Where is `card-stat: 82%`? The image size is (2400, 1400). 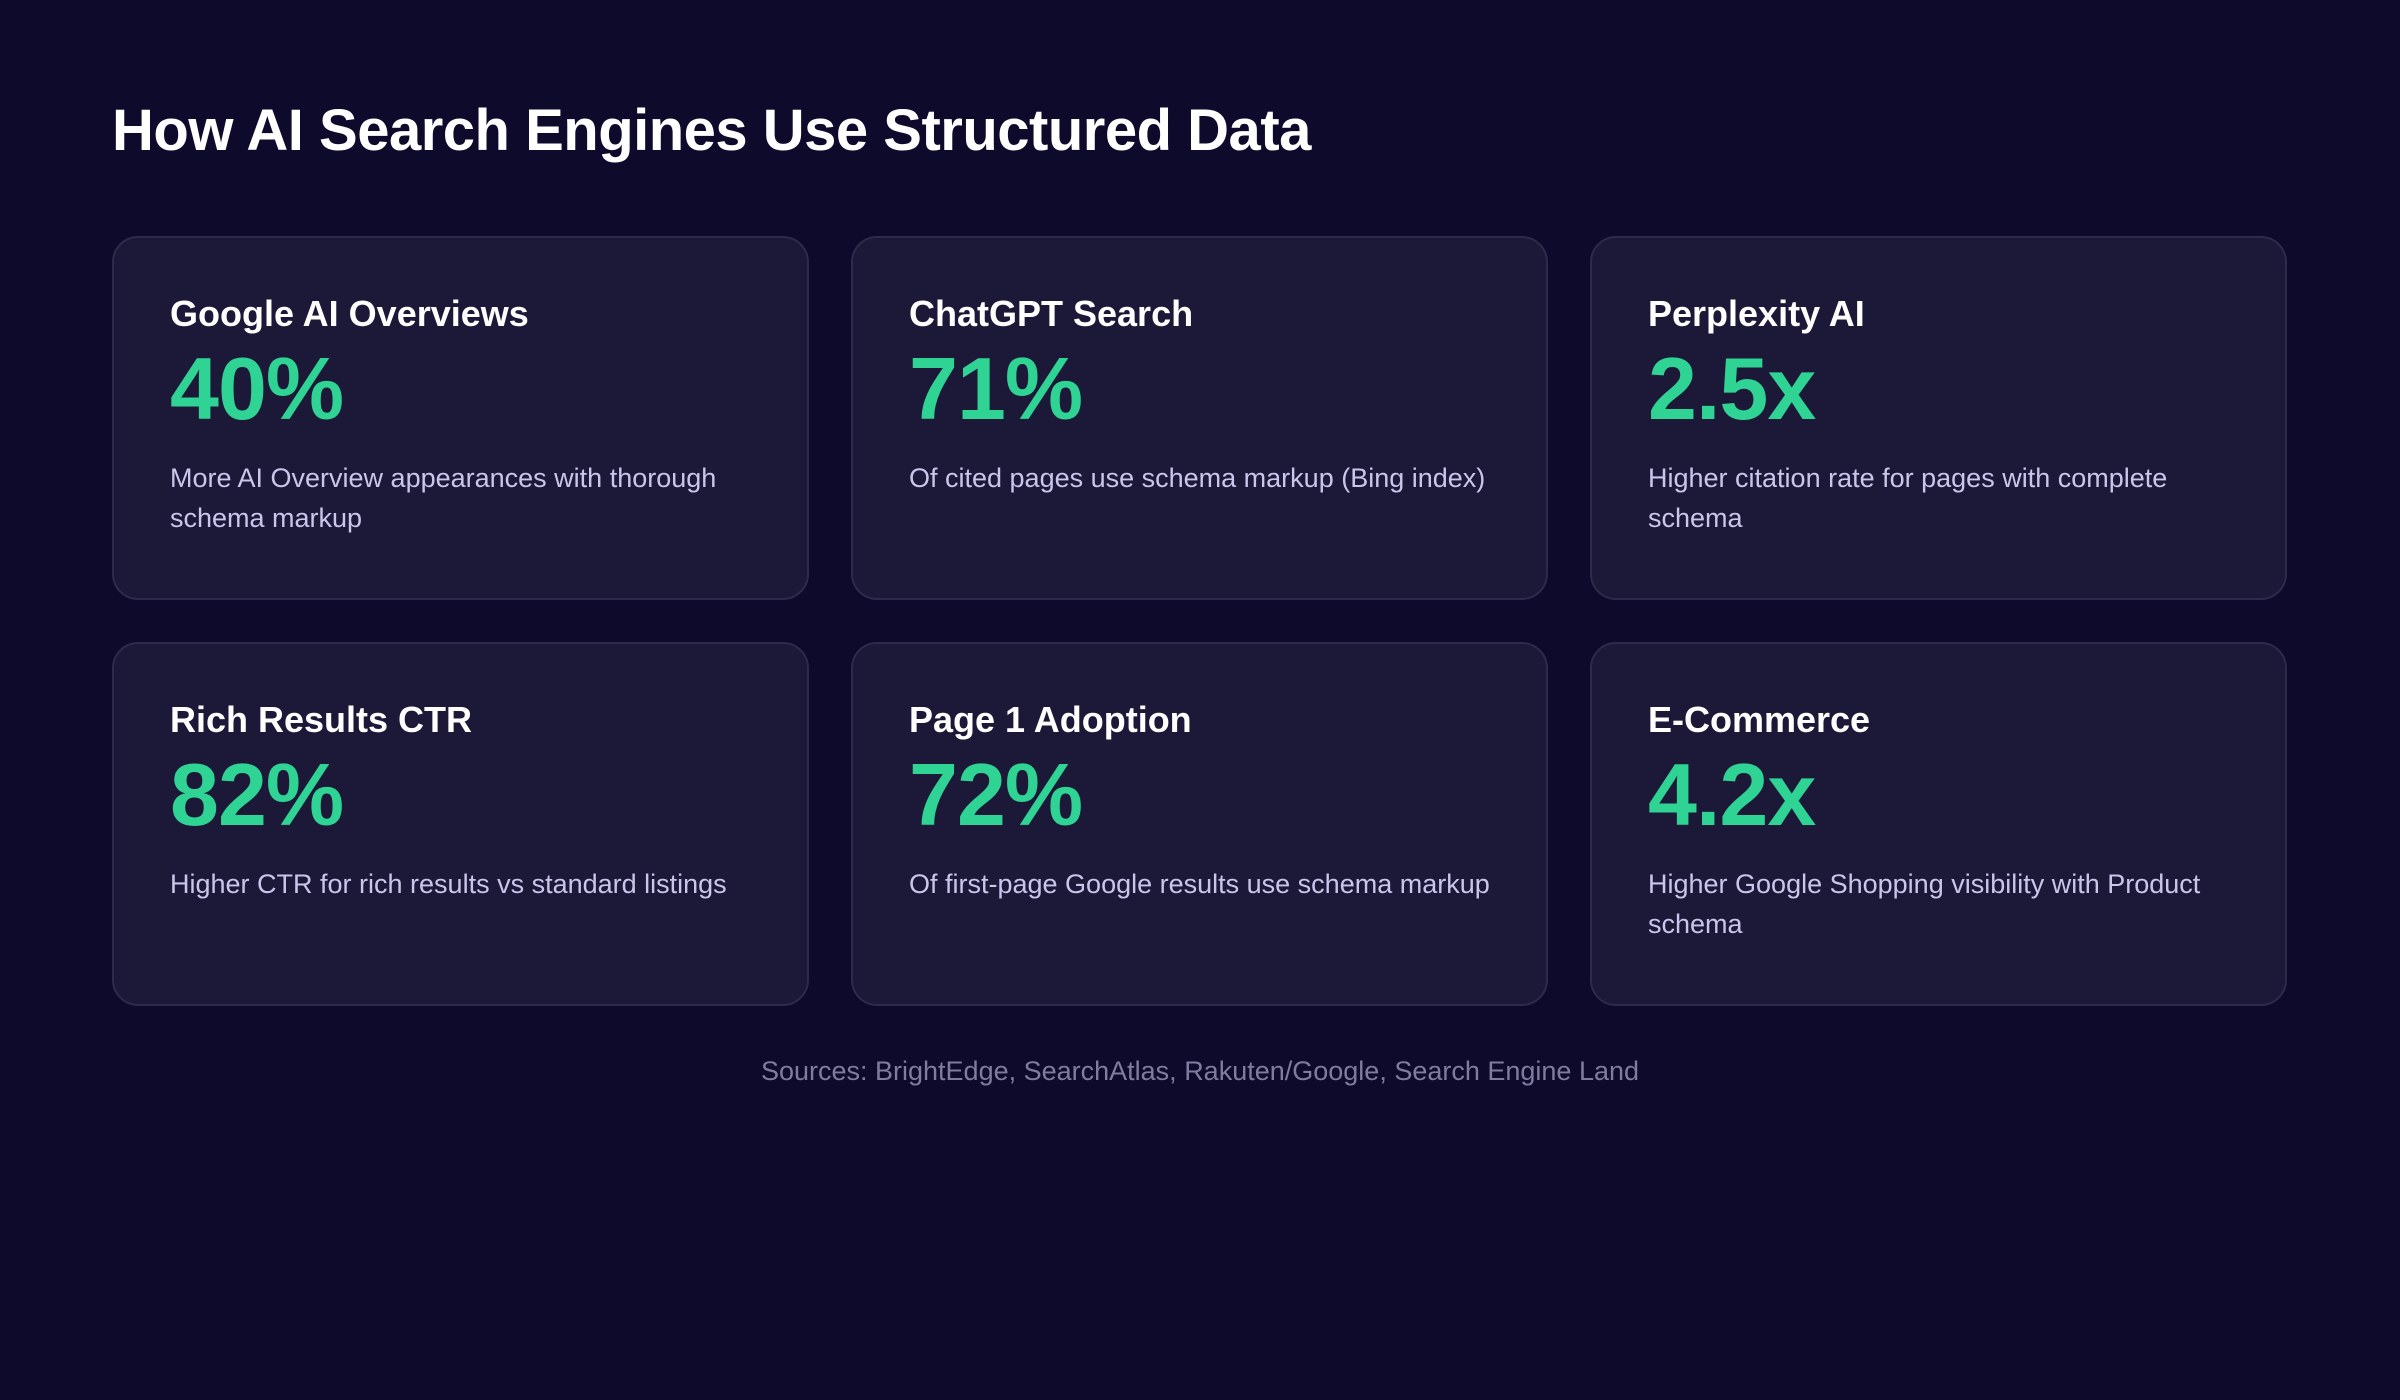
card-stat: 82% is located at coordinates (257, 795).